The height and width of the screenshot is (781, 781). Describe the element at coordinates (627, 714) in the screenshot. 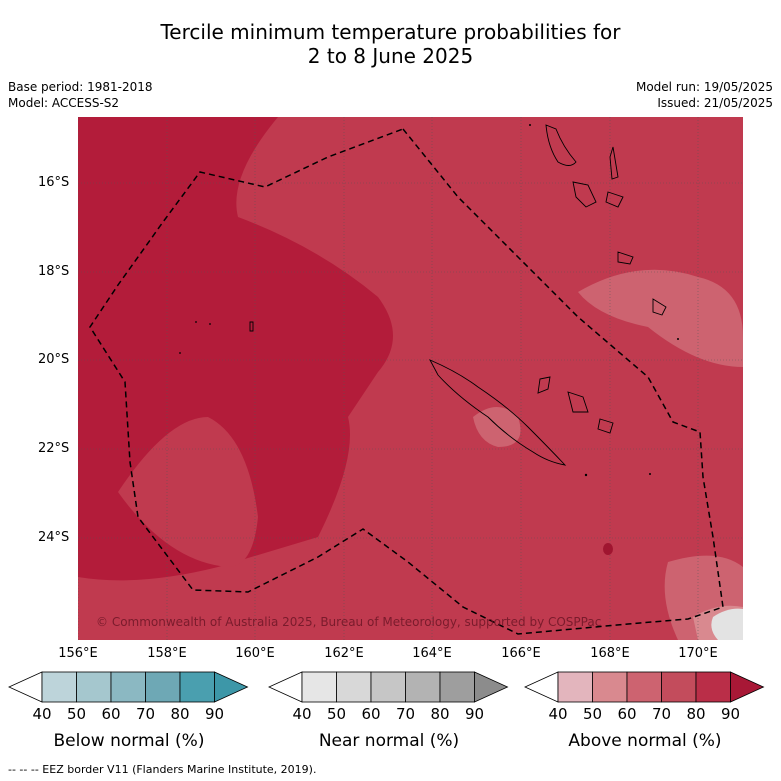

I see `colorbar-above-tick: 60` at that location.